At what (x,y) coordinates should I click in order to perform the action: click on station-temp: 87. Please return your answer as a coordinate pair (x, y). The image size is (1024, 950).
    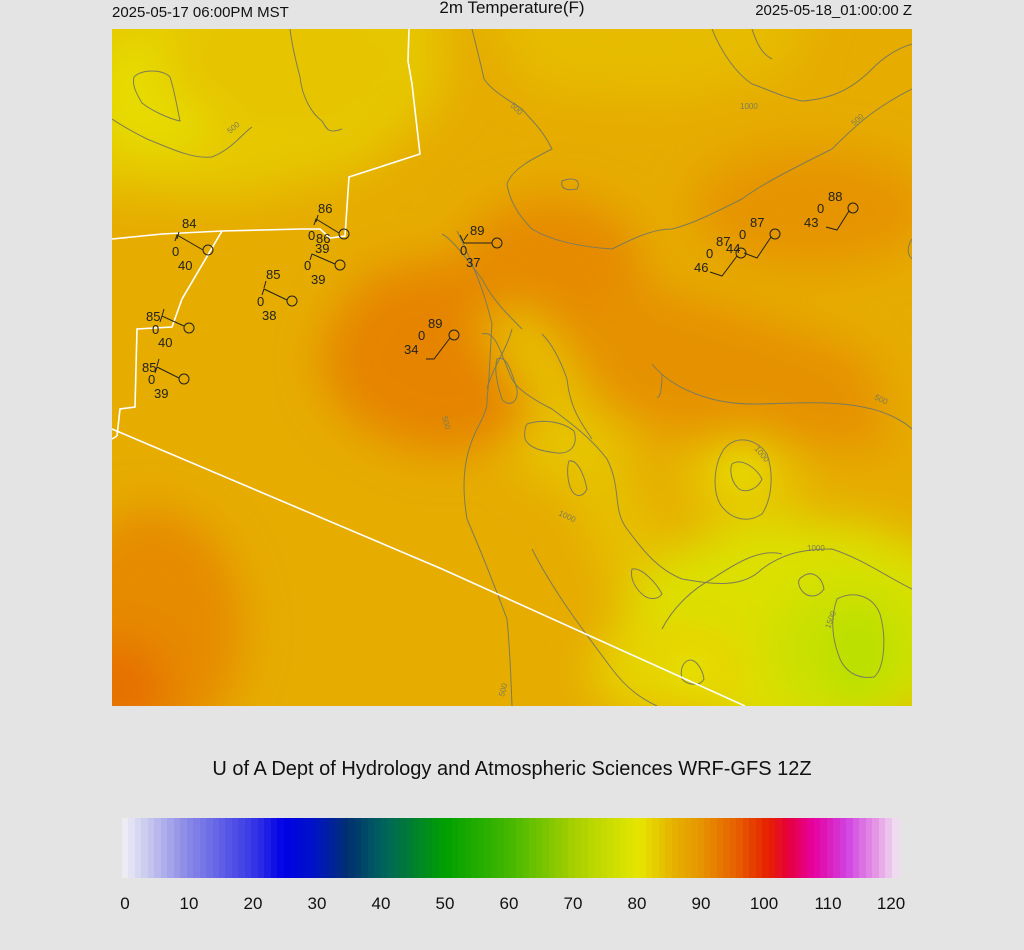
    Looking at the image, I should click on (757, 222).